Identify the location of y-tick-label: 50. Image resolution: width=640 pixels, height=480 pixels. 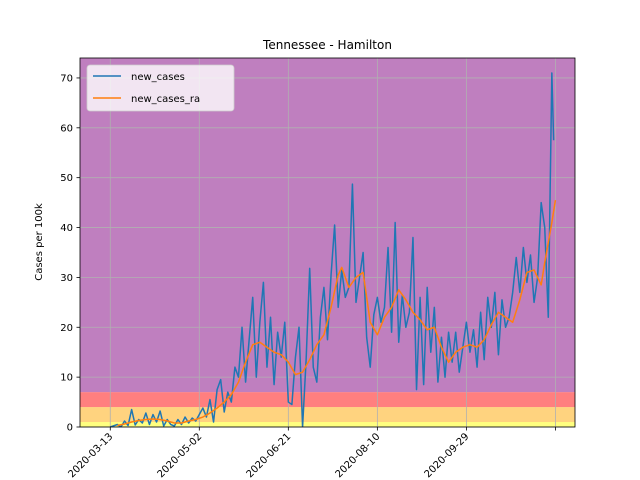
(66, 178).